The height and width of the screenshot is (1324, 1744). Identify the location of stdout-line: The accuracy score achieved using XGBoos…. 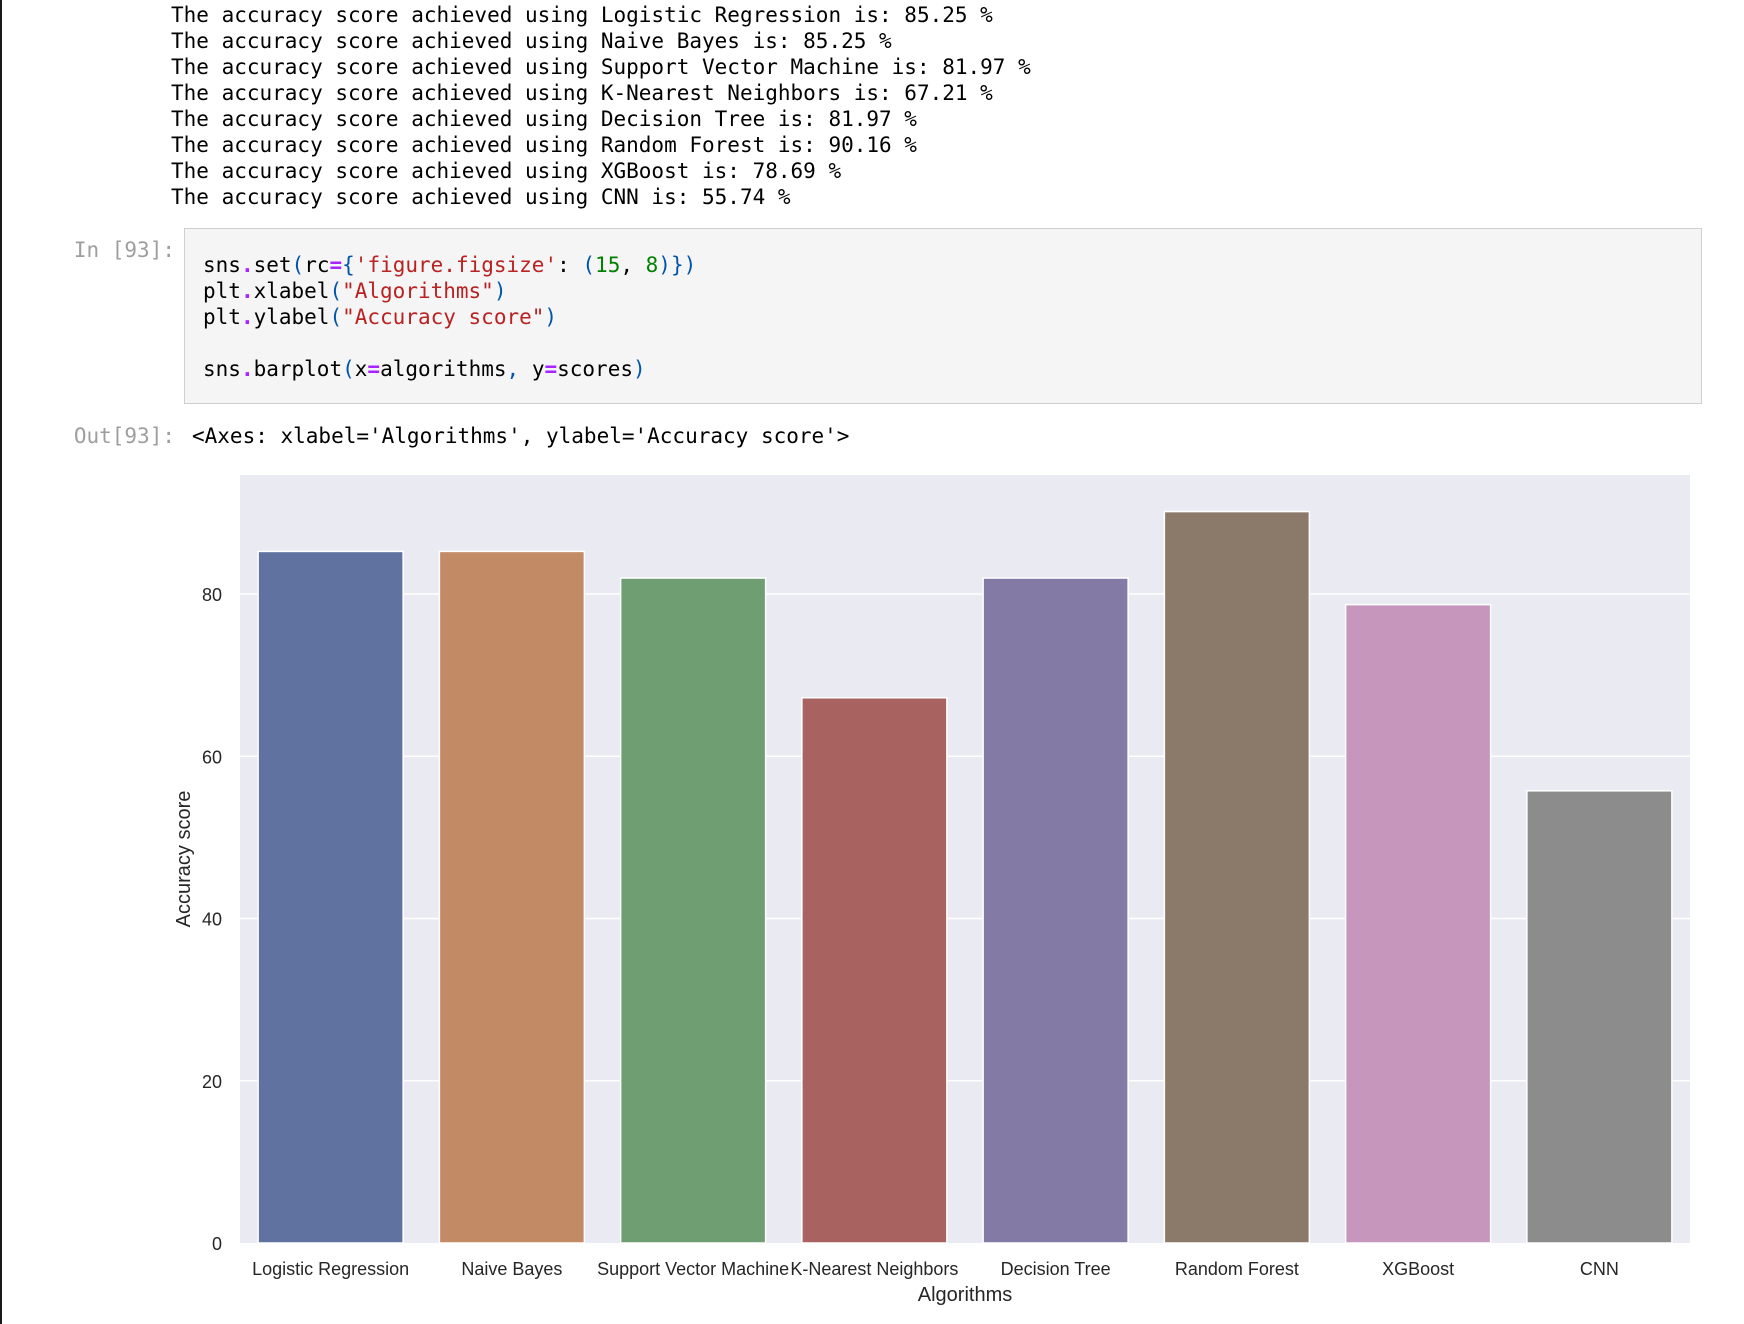
(506, 171).